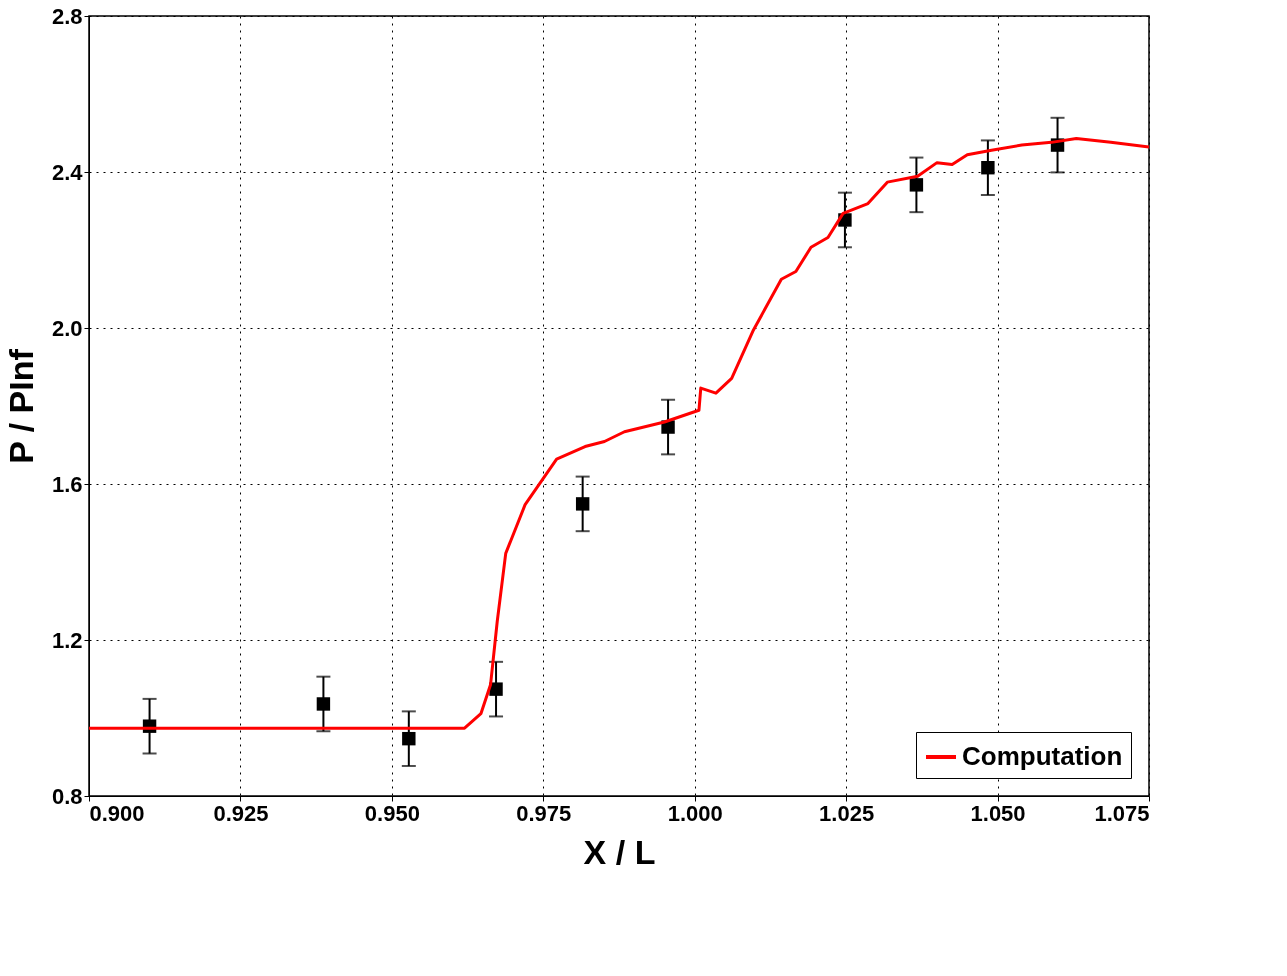 Image resolution: width=1287 pixels, height=976 pixels. I want to click on y-tick-label: 1.2, so click(67, 640).